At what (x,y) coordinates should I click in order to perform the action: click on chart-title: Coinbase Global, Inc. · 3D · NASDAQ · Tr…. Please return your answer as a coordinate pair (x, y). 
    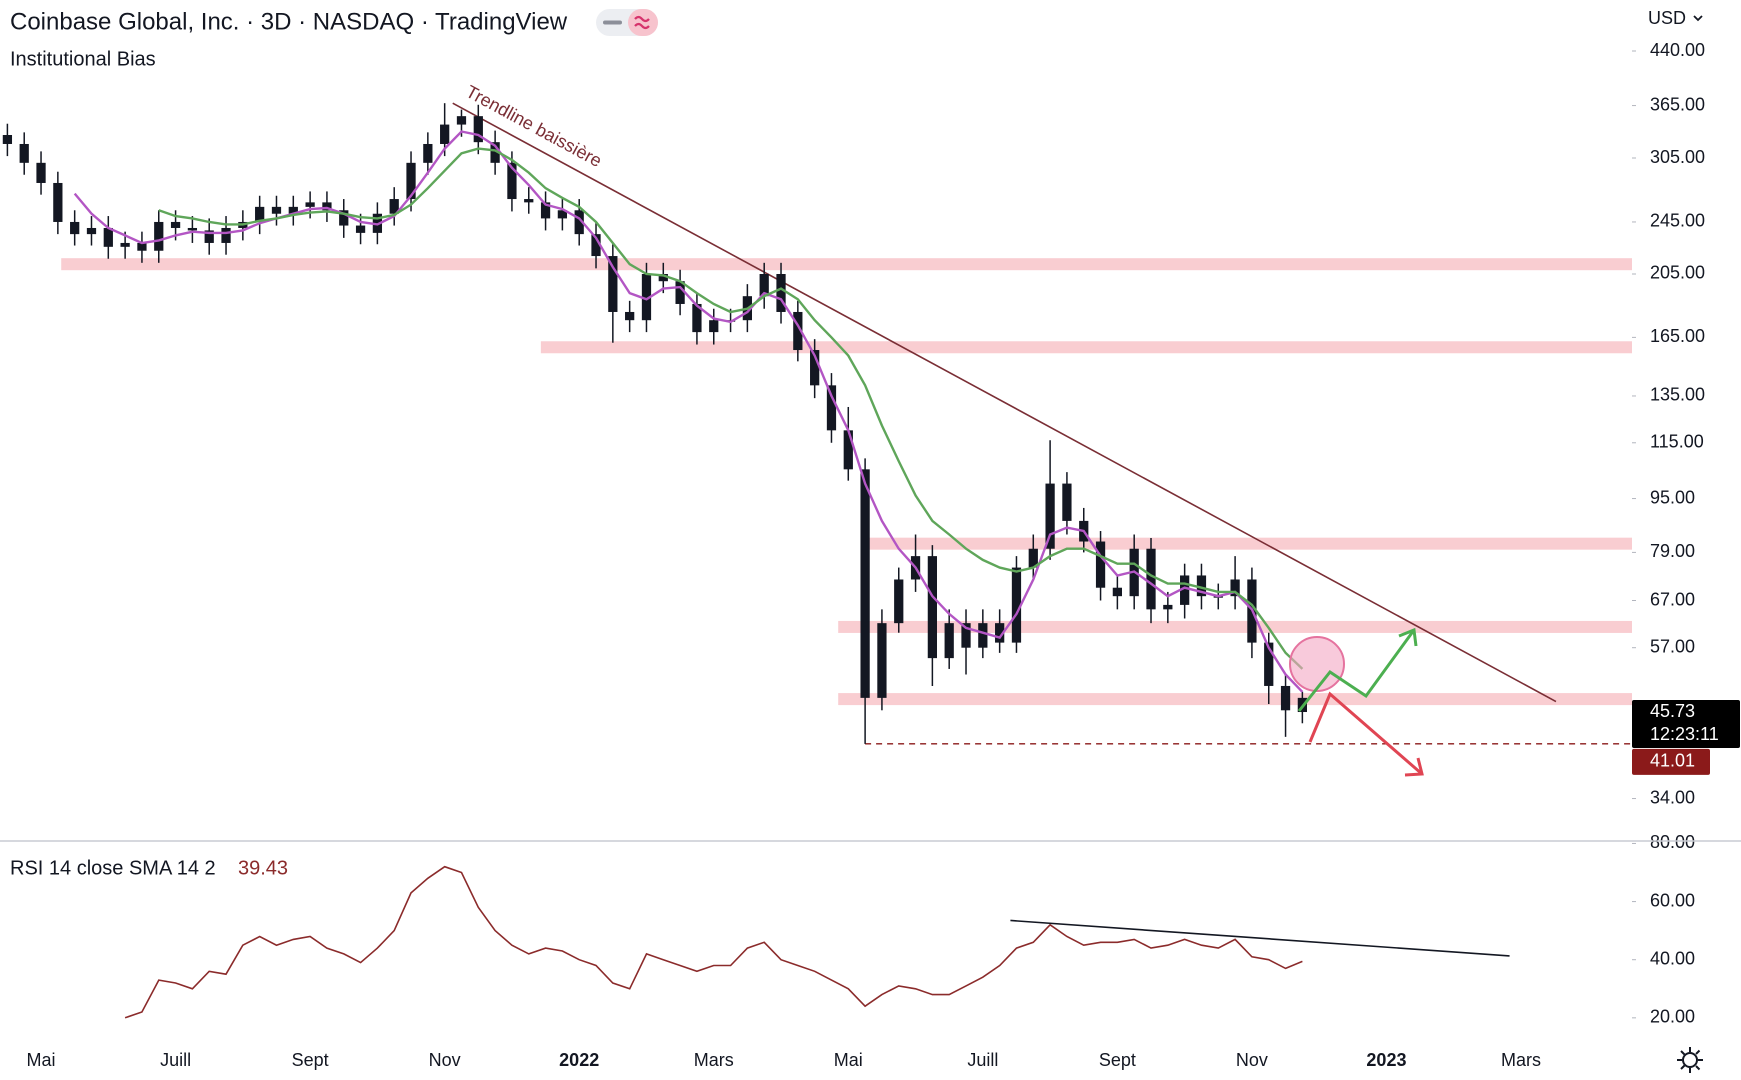
    Looking at the image, I should click on (289, 21).